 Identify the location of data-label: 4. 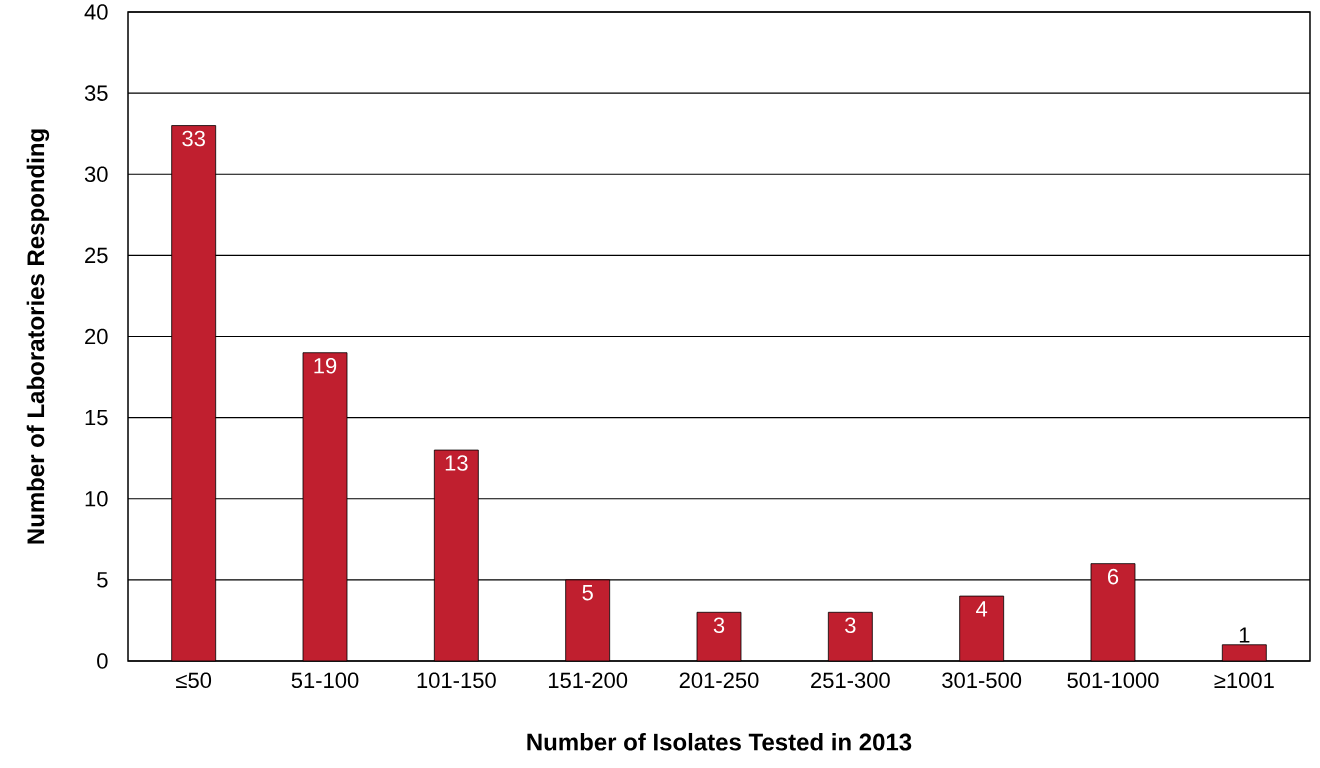
(982, 609).